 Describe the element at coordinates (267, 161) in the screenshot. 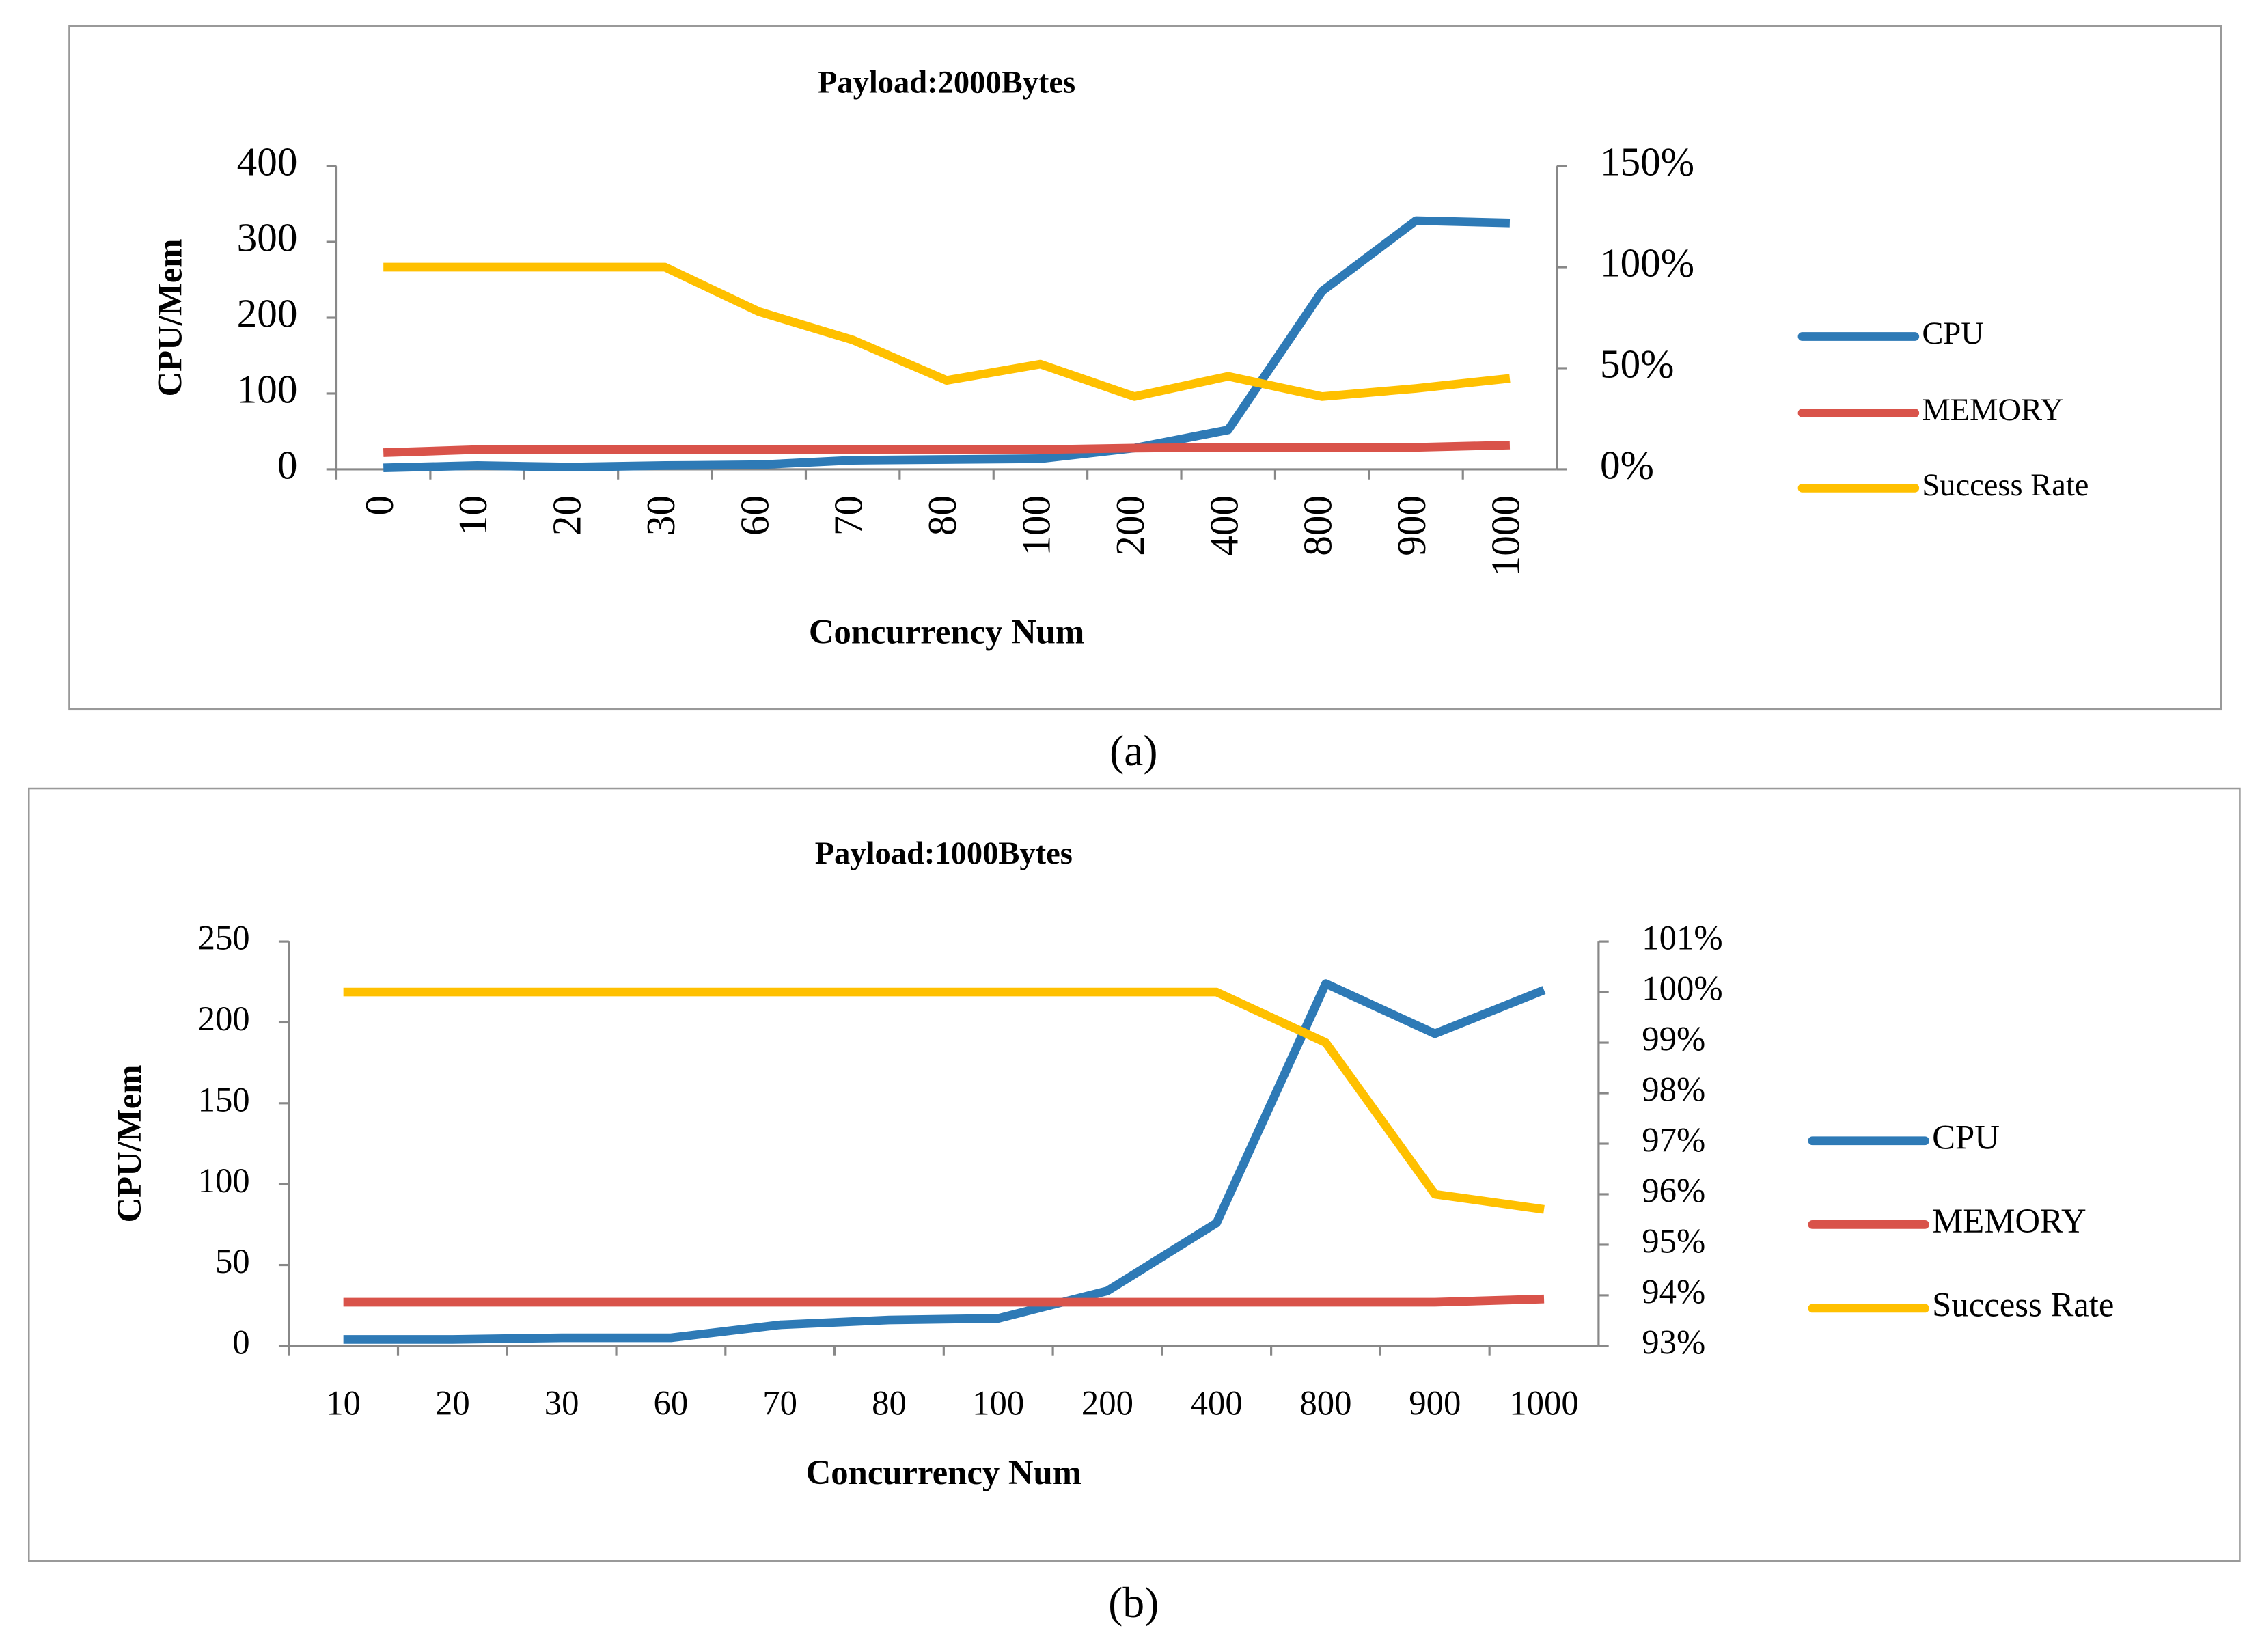

I see `y-tick-label: 400` at that location.